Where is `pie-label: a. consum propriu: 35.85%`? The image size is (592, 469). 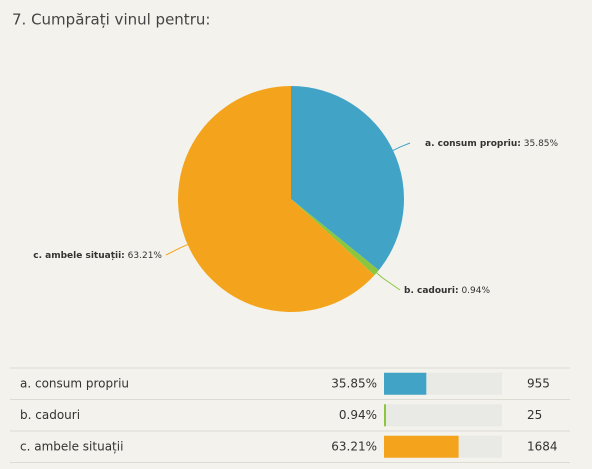 pie-label: a. consum propriu: 35.85% is located at coordinates (492, 144).